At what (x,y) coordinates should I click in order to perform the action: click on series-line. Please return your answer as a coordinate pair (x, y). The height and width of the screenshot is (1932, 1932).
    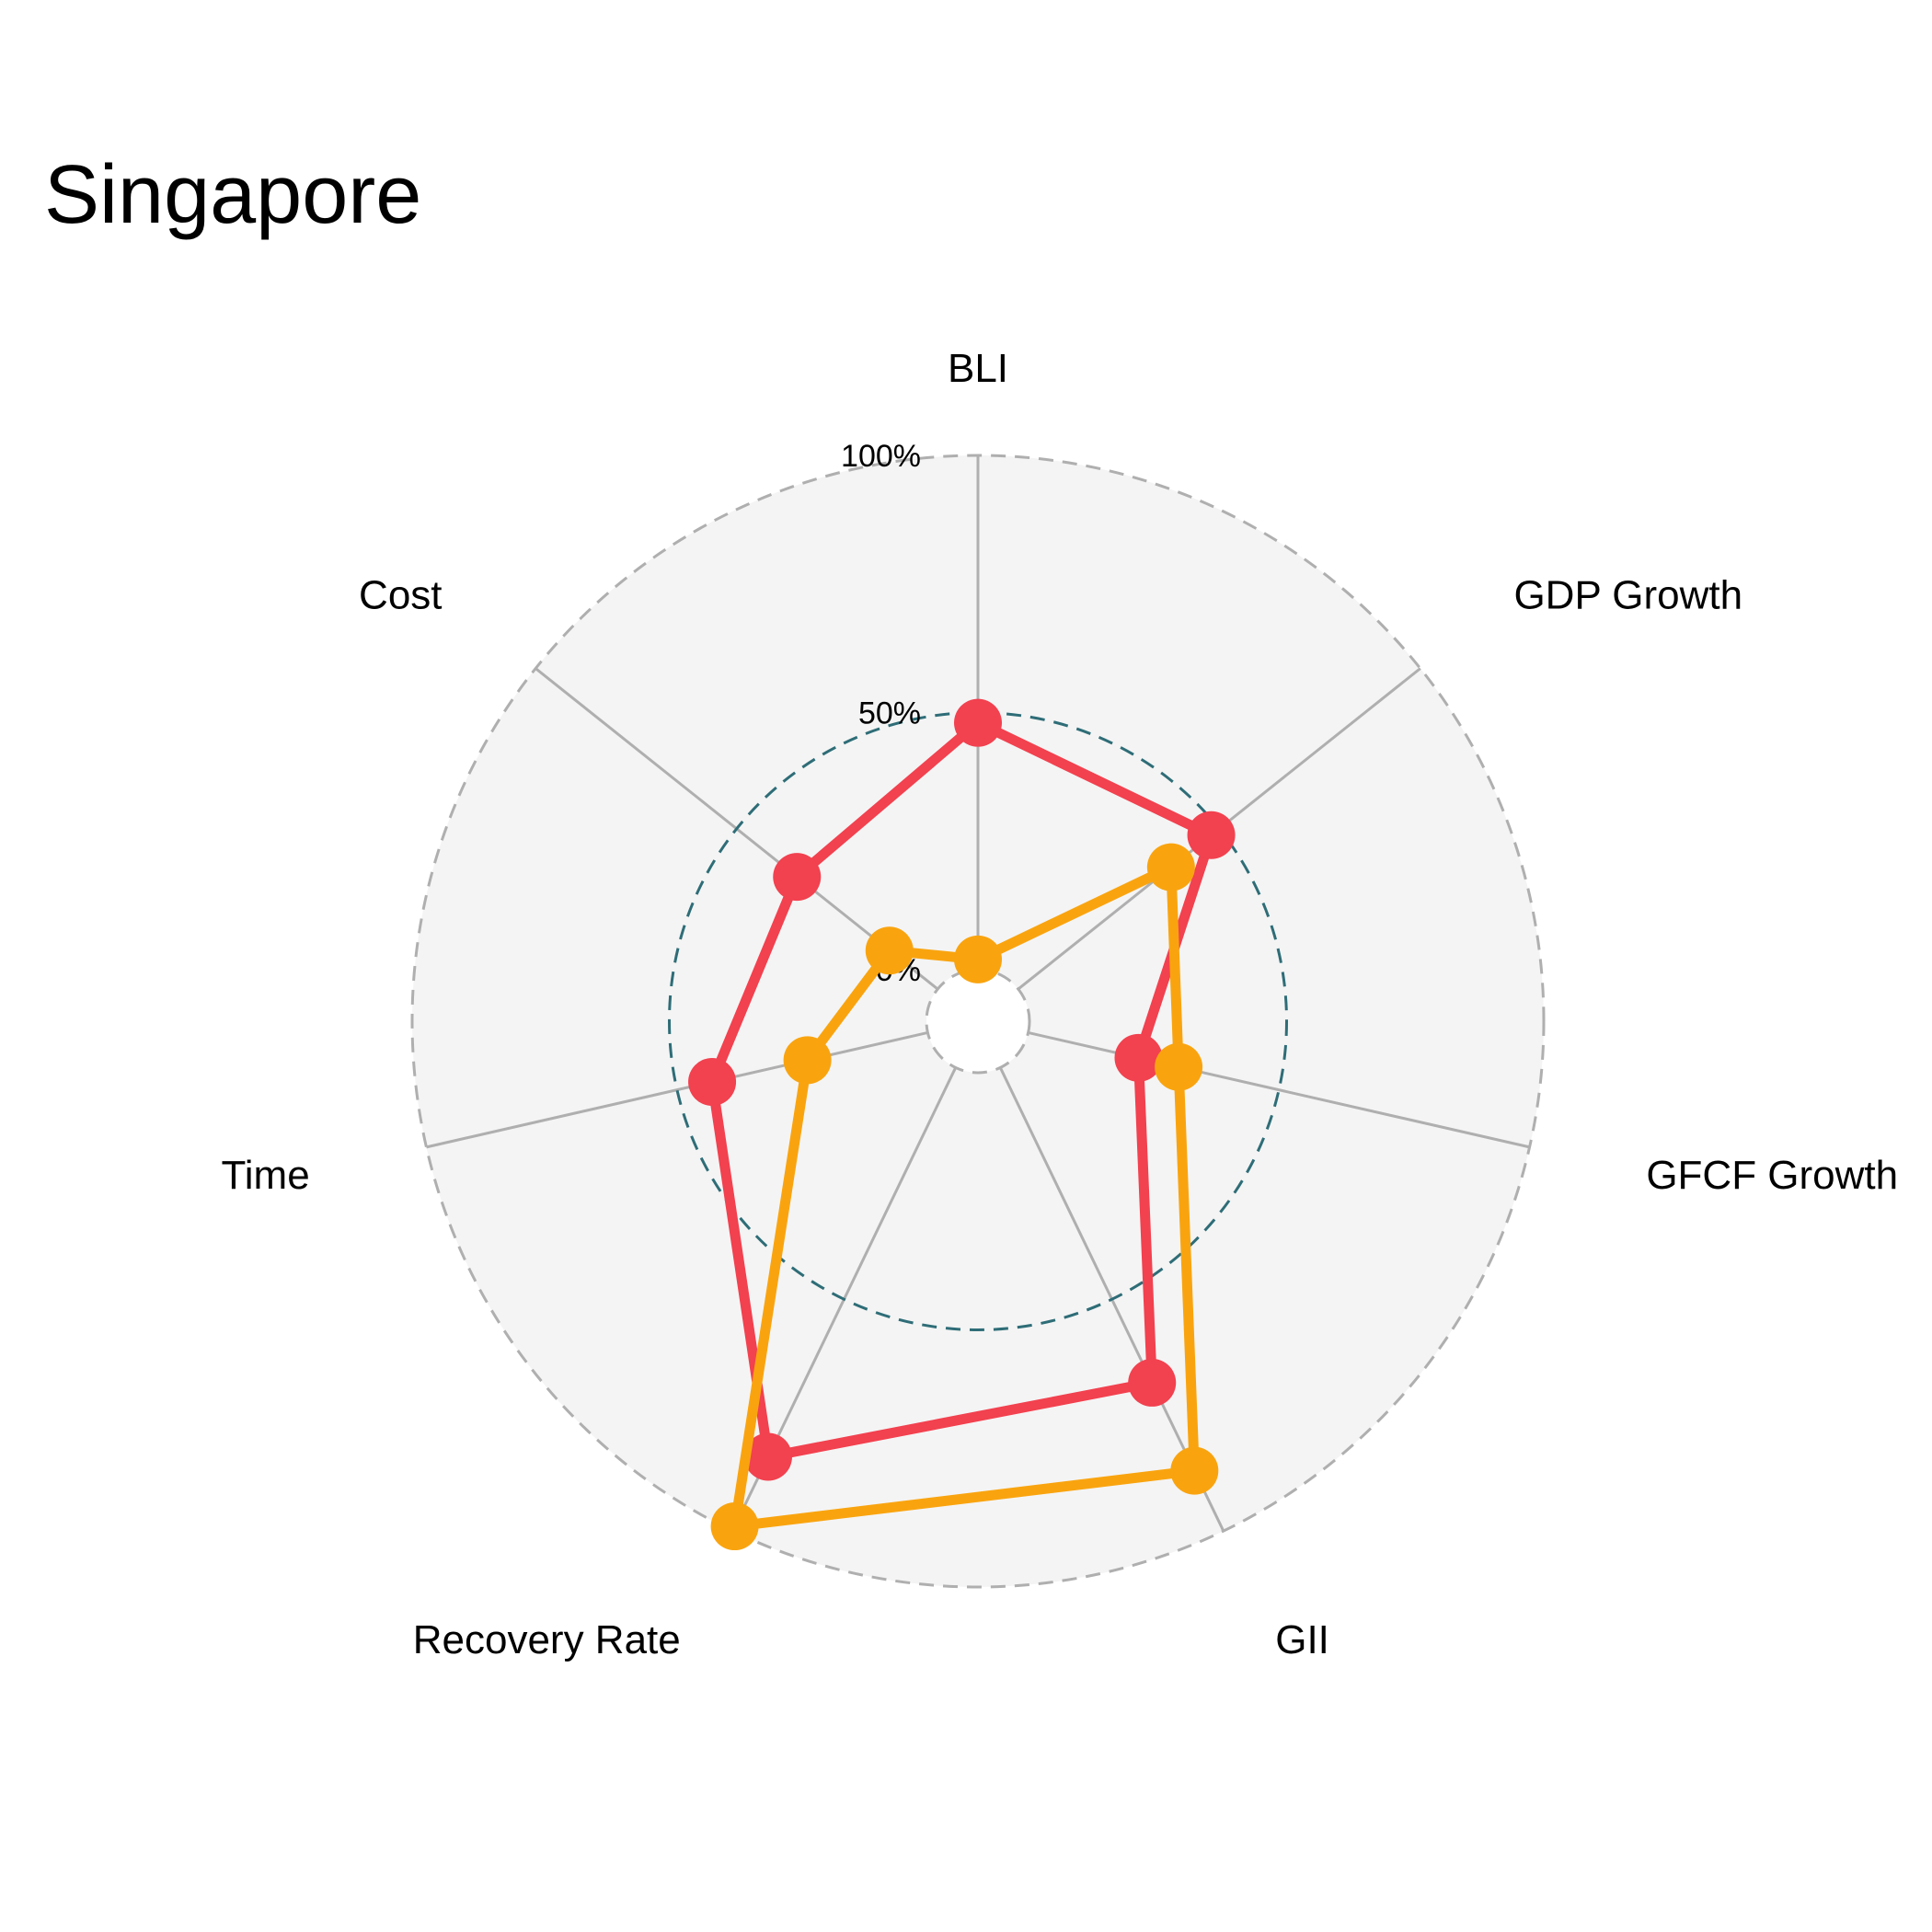
    Looking at the image, I should click on (962, 1090).